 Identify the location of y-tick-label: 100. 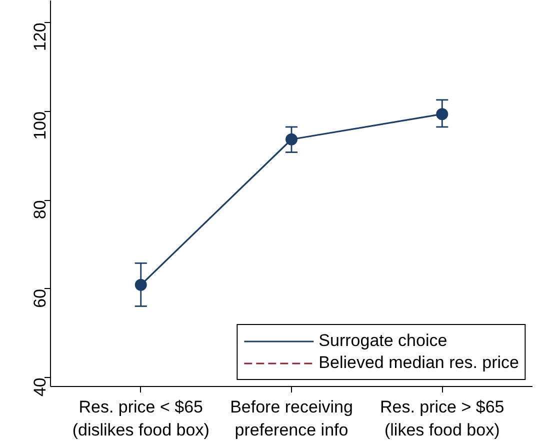
(40, 125).